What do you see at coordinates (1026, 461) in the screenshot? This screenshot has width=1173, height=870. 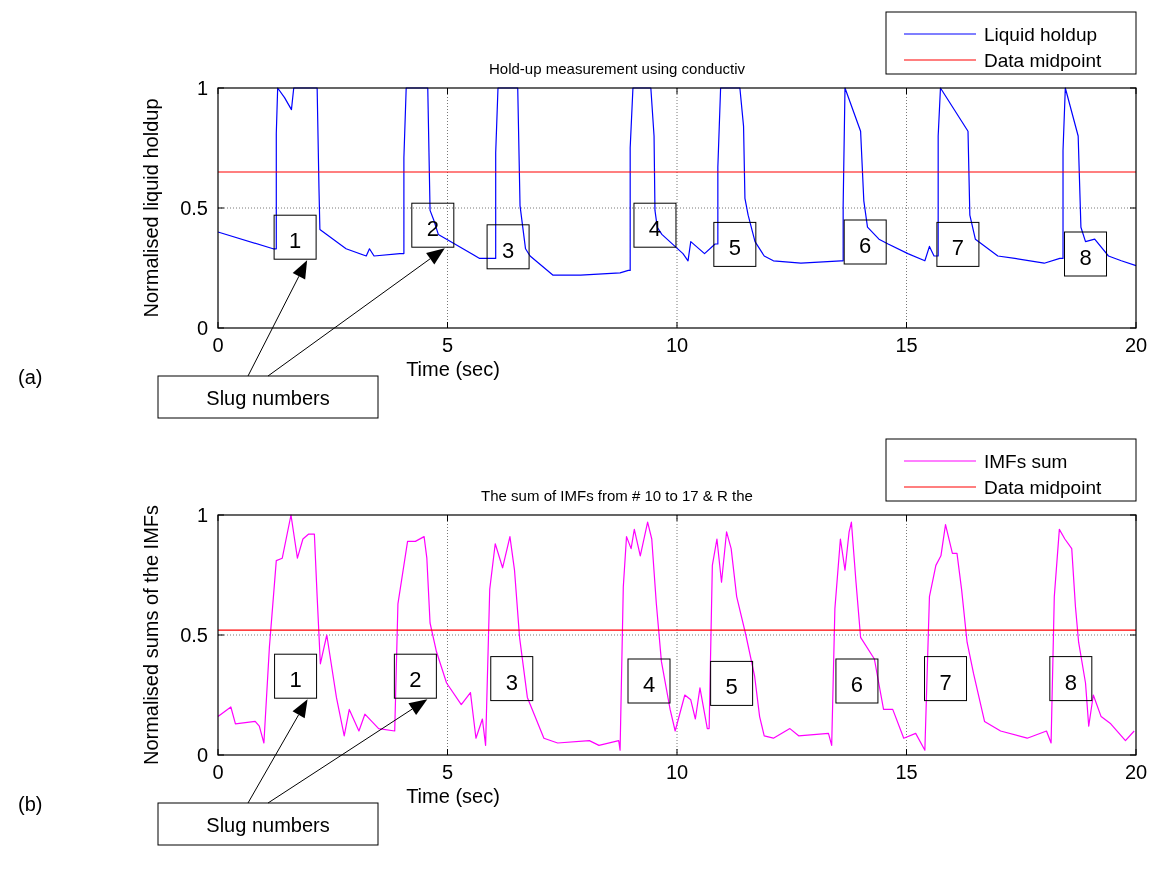 I see `legend-label: IMFs sum` at bounding box center [1026, 461].